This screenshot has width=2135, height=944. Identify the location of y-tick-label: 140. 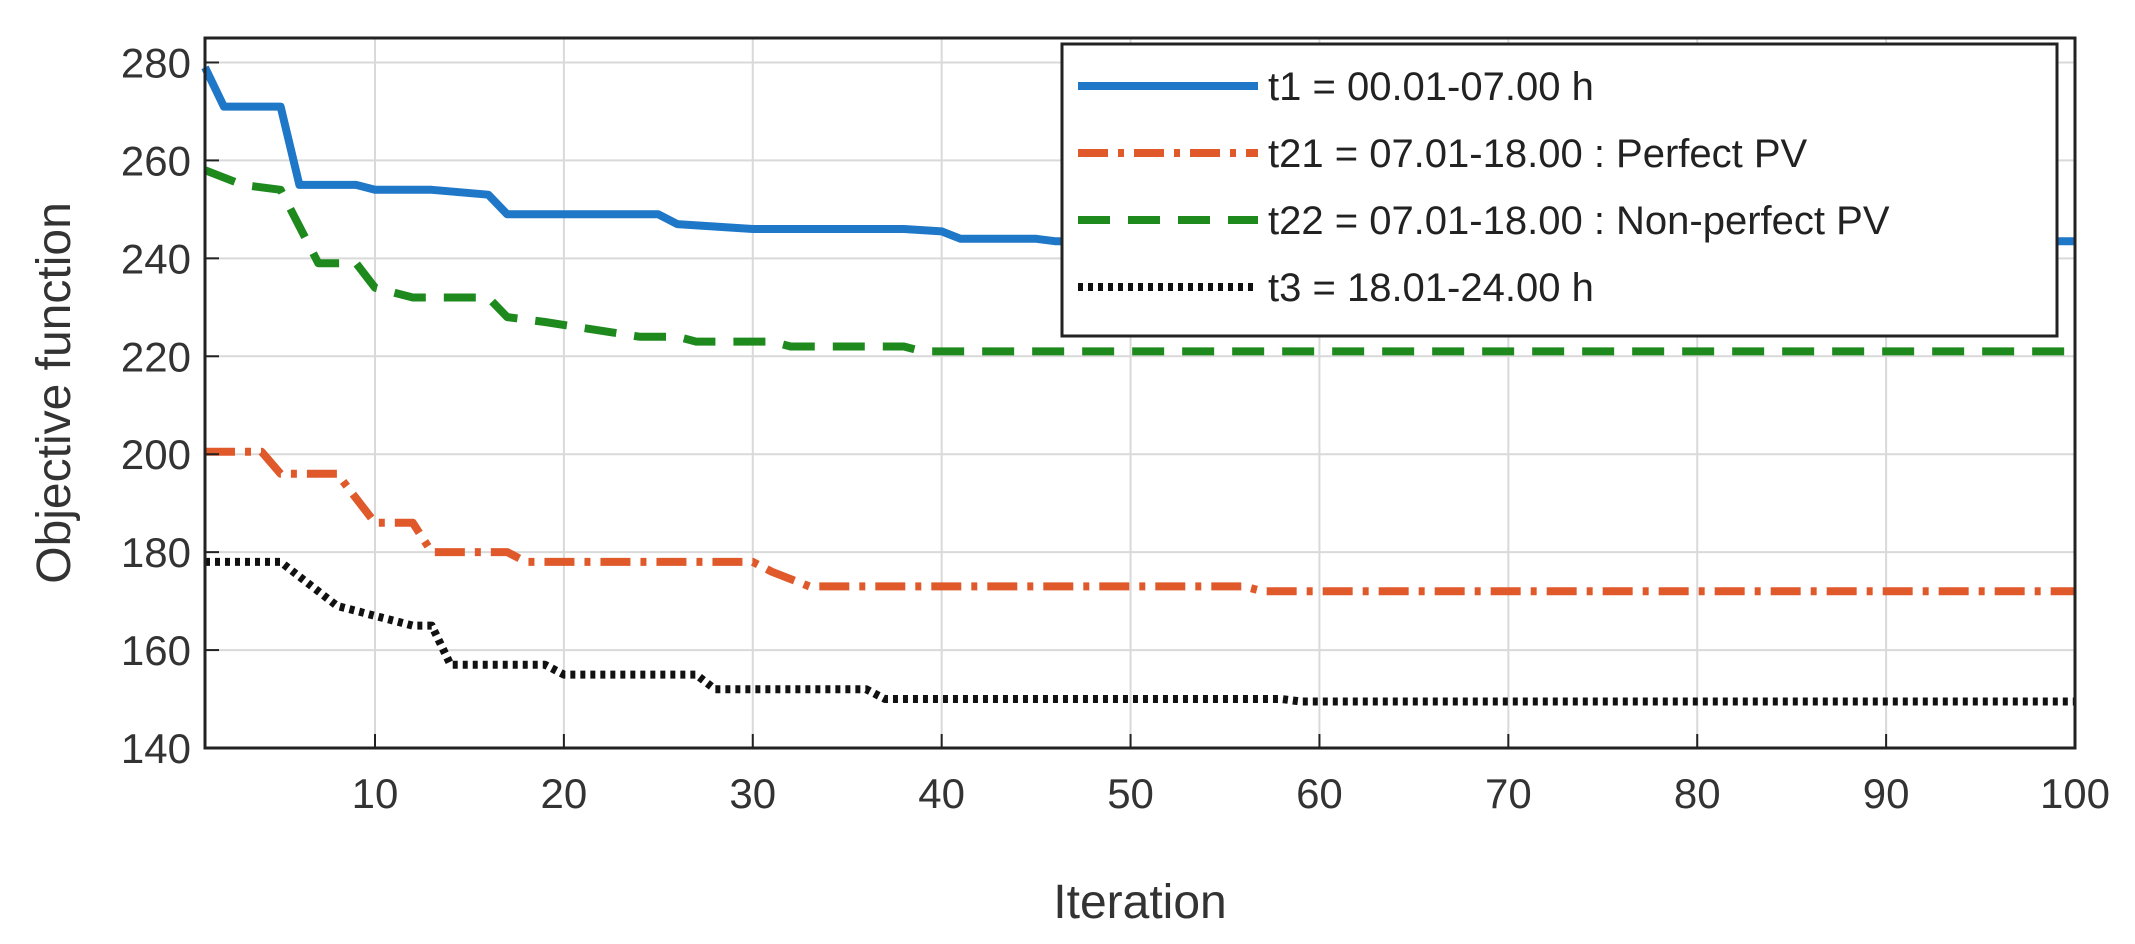
(156, 748).